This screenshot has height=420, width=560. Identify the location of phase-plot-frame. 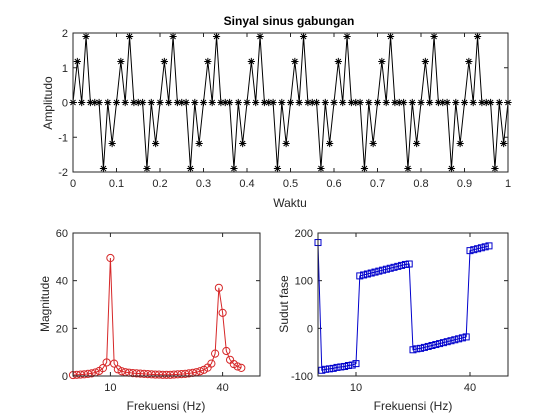
(413, 304).